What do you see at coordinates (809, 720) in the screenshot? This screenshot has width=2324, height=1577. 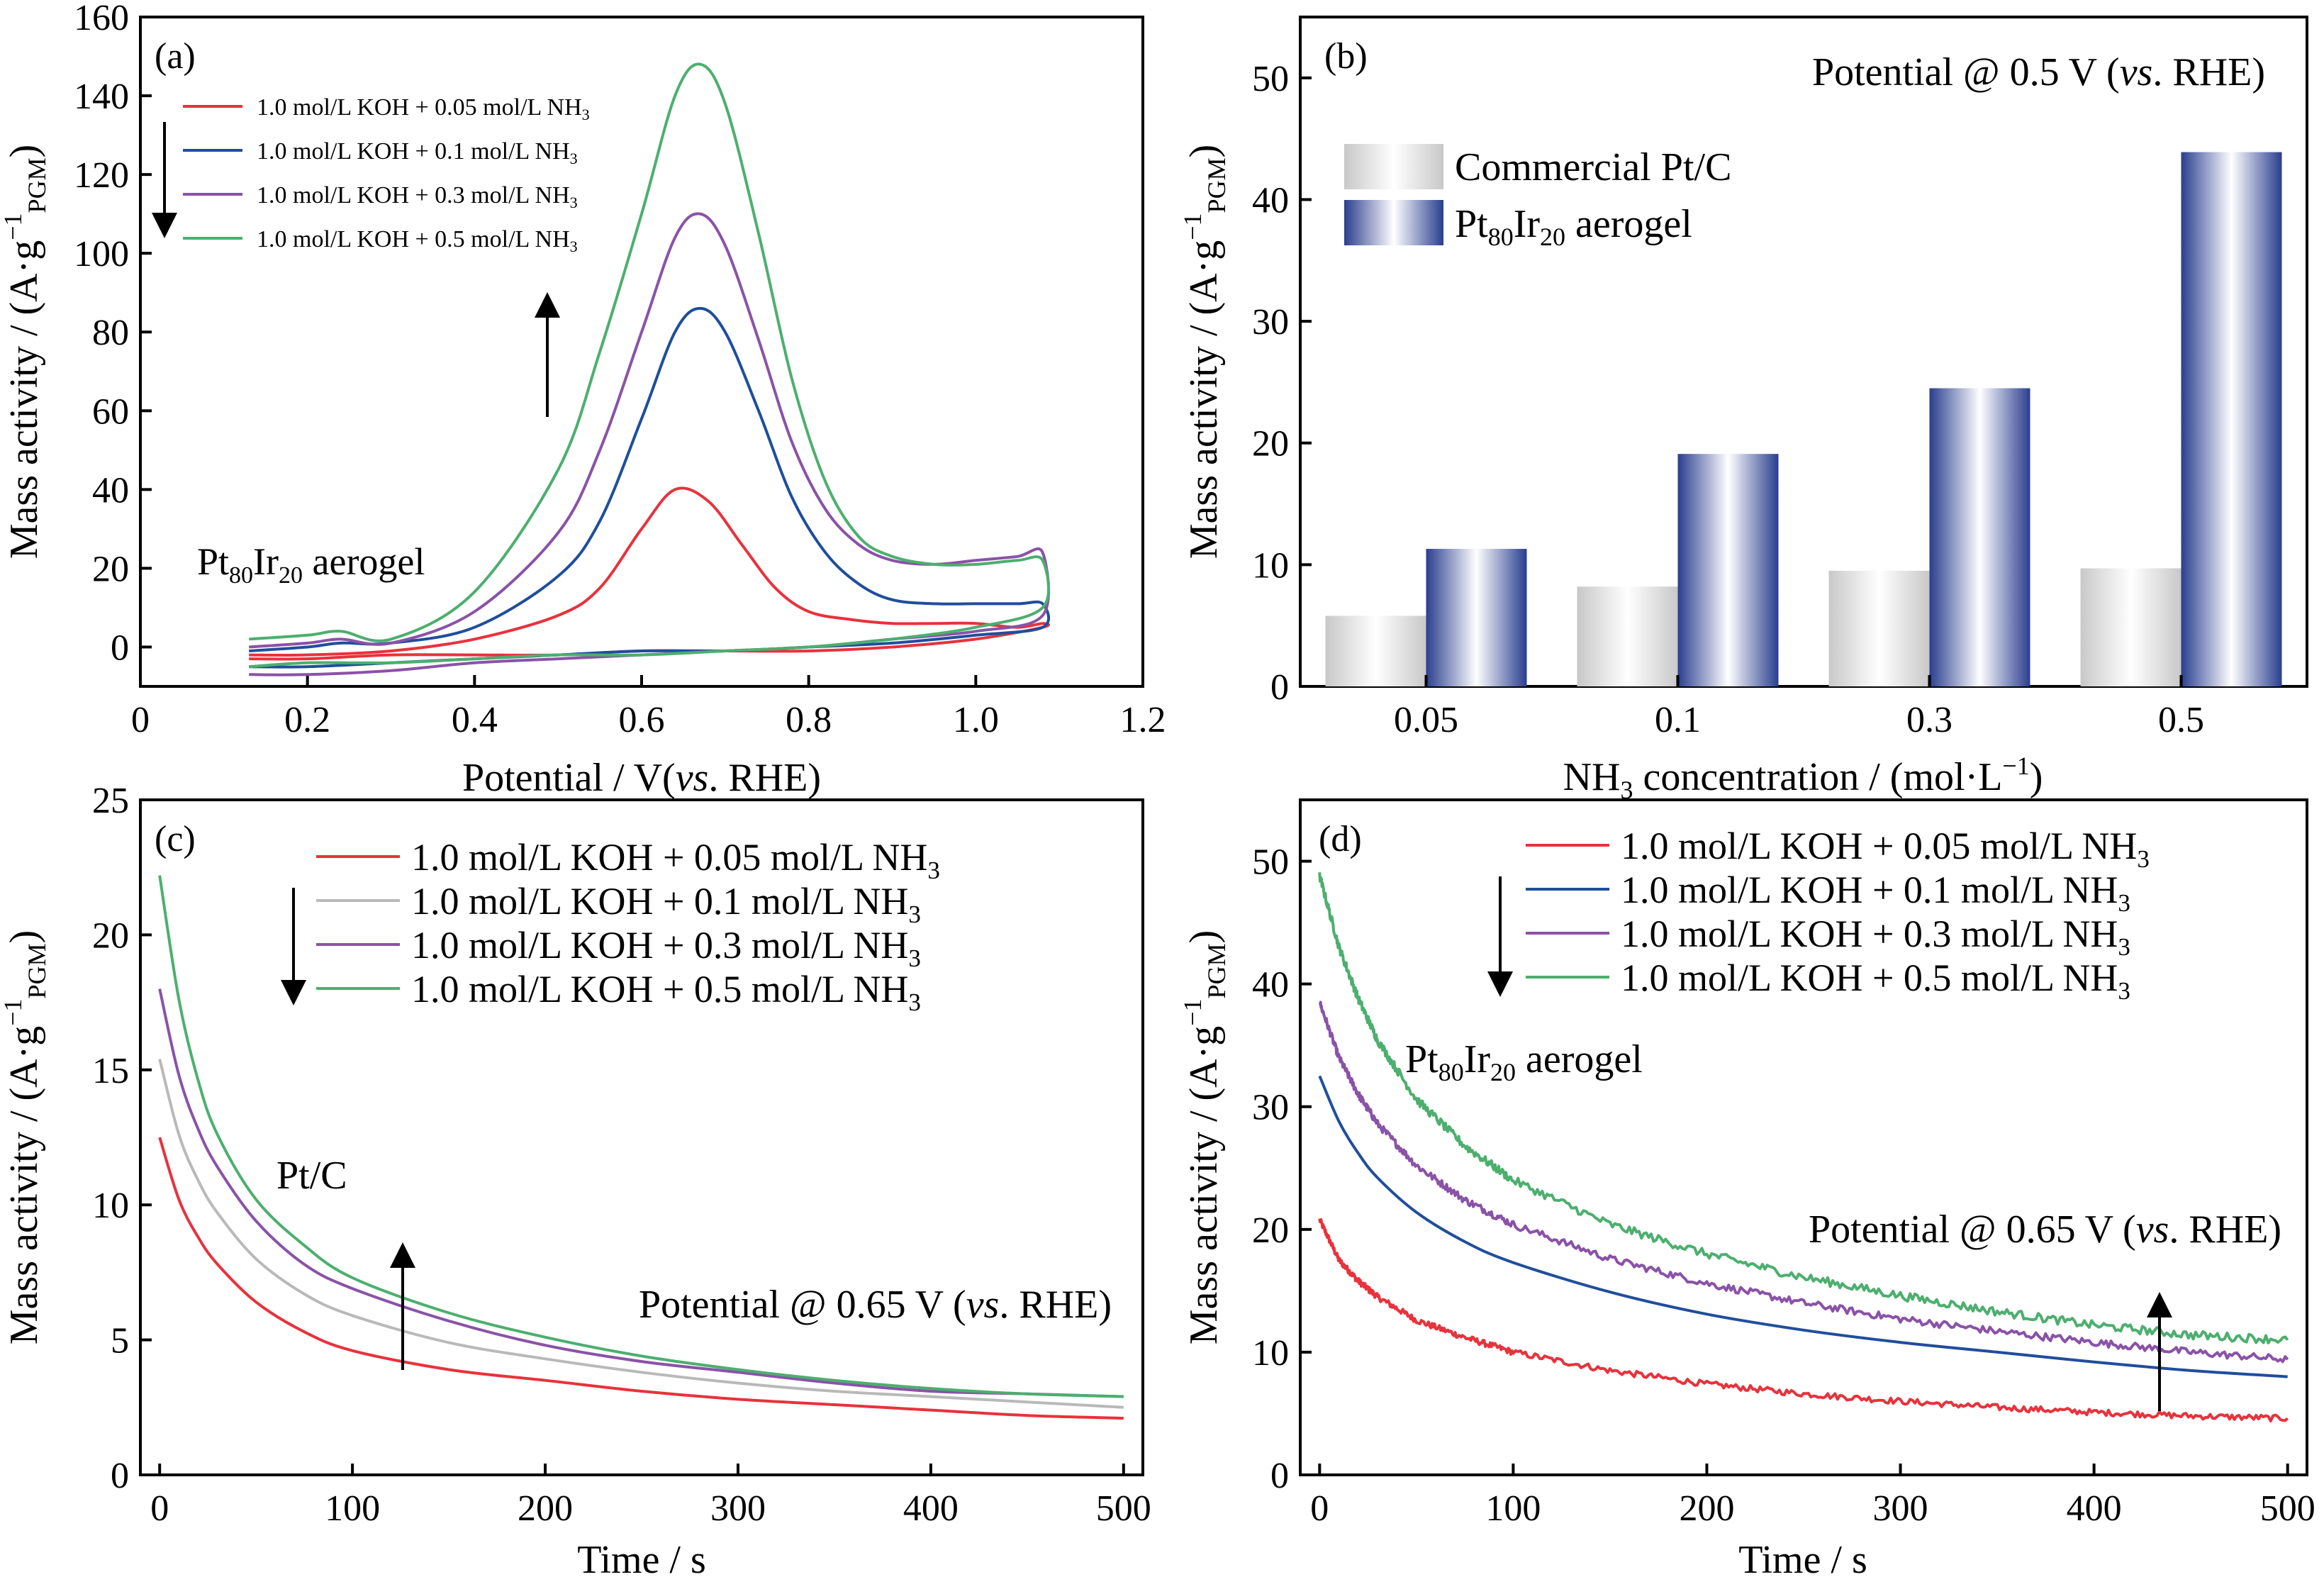 I see `x-tick-label: 0.8` at bounding box center [809, 720].